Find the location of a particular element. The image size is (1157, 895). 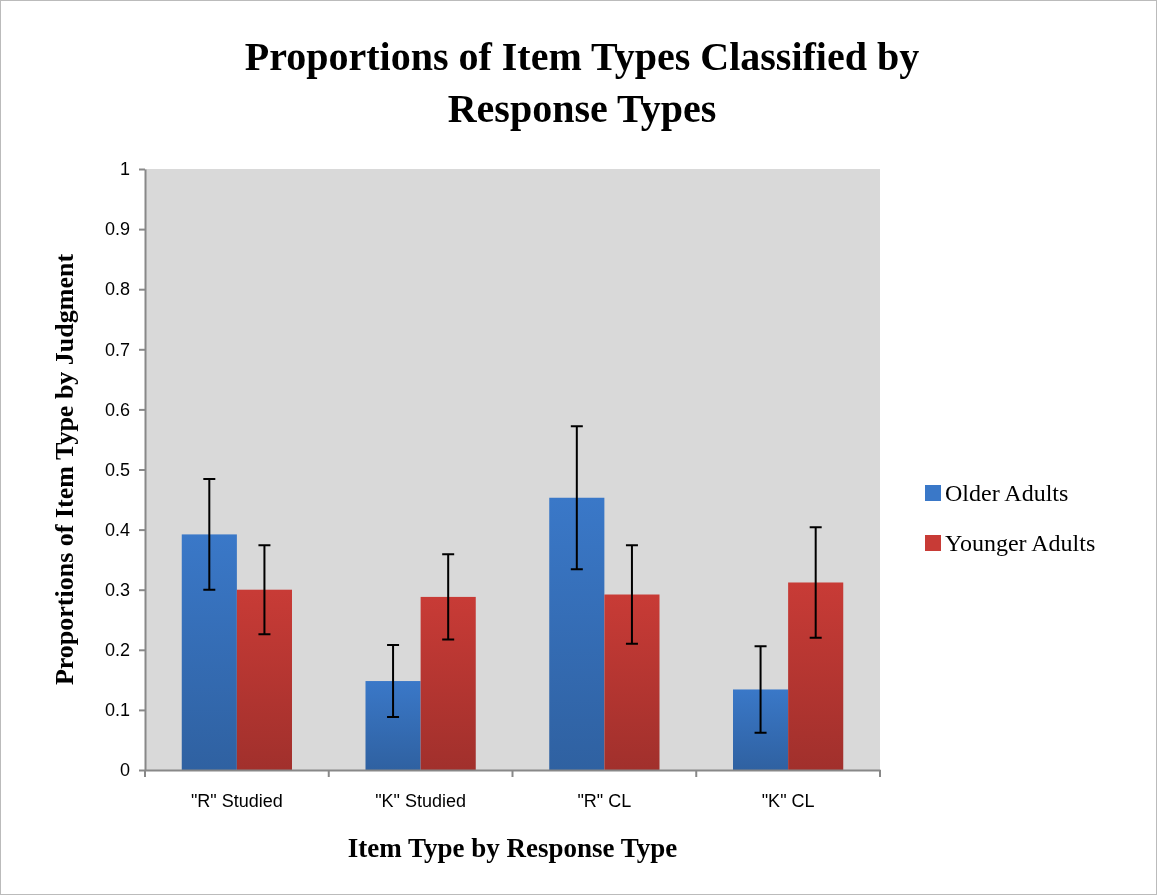

chart-title: Proportions of Item Types Classified by Response Types is located at coordinates (582, 82).